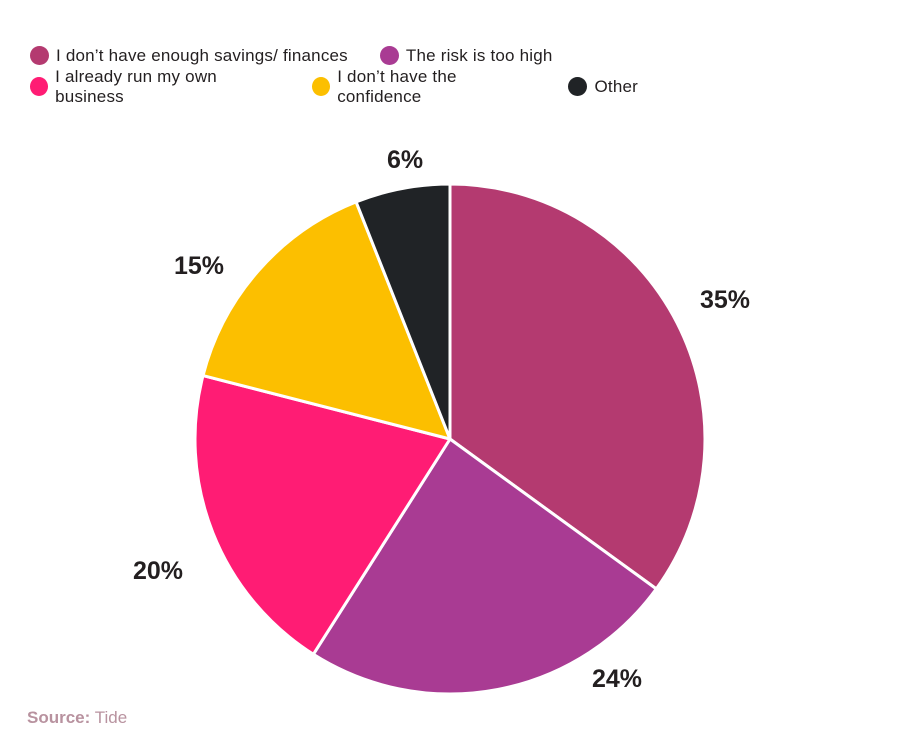  I want to click on pie-slice-confidence, so click(326, 320).